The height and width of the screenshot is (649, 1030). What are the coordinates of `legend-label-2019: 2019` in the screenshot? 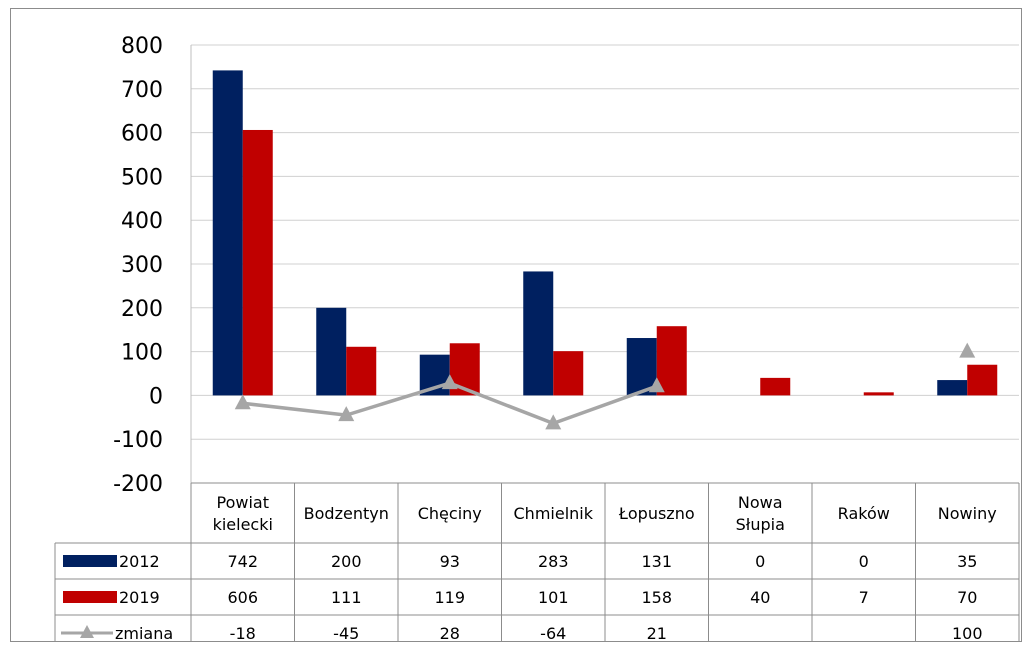 It's located at (139, 597).